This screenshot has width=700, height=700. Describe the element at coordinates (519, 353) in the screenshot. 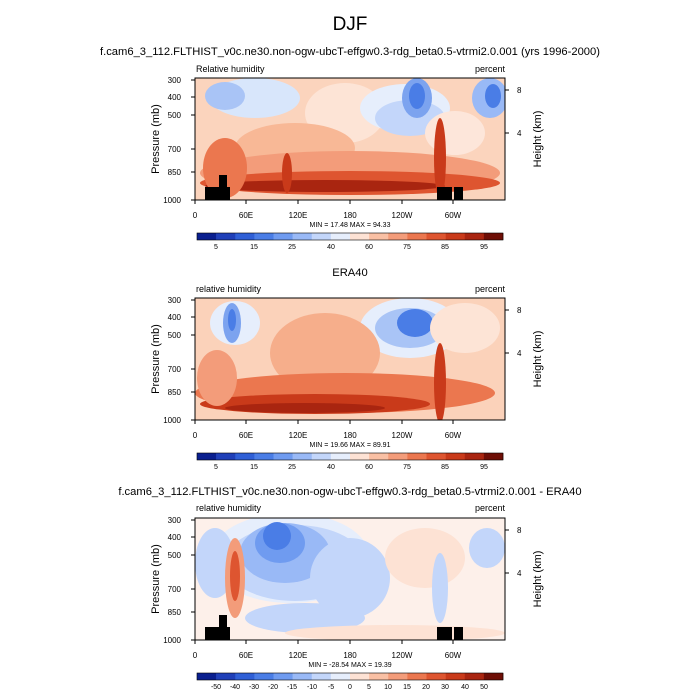

I see `y2-tick-label: 4` at that location.